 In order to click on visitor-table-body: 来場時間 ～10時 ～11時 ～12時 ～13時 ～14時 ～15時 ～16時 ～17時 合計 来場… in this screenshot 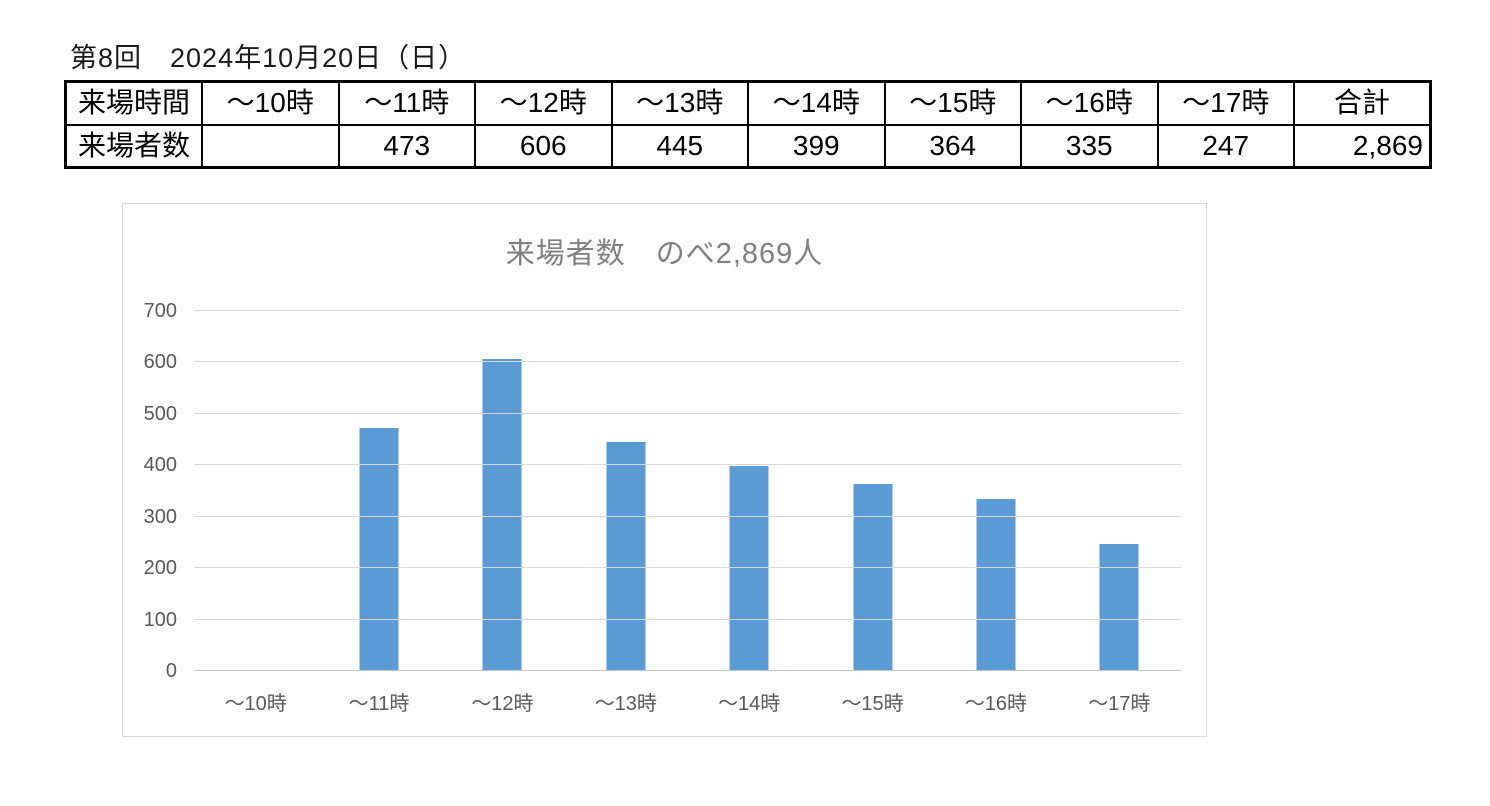, I will do `click(748, 124)`.